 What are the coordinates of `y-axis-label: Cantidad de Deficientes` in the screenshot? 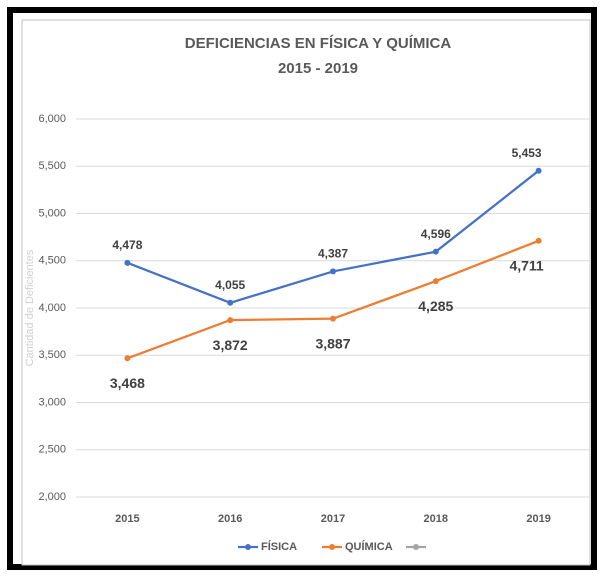 It's located at (30, 307).